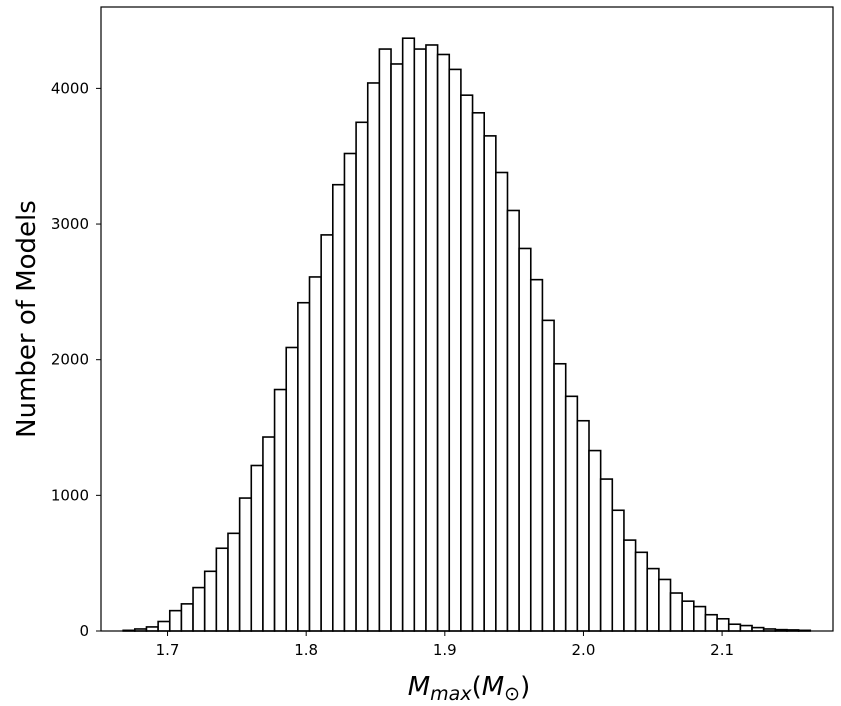 This screenshot has width=841, height=706. I want to click on x-tick-label: 1.7, so click(168, 650).